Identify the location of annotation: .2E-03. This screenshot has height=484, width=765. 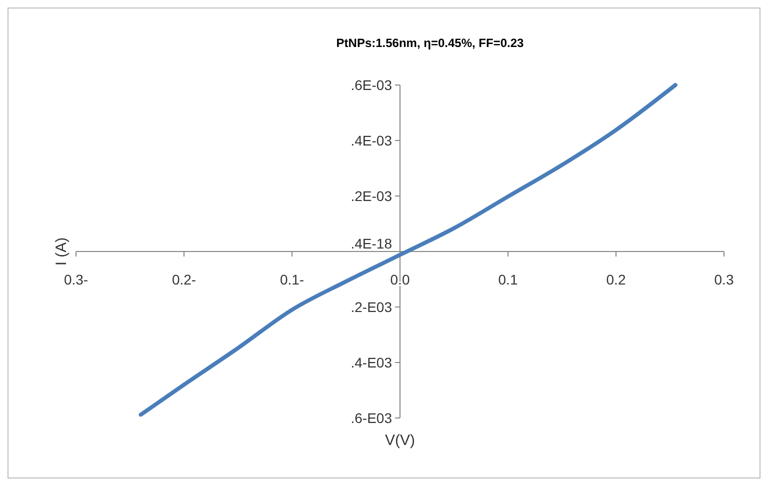
(371, 196).